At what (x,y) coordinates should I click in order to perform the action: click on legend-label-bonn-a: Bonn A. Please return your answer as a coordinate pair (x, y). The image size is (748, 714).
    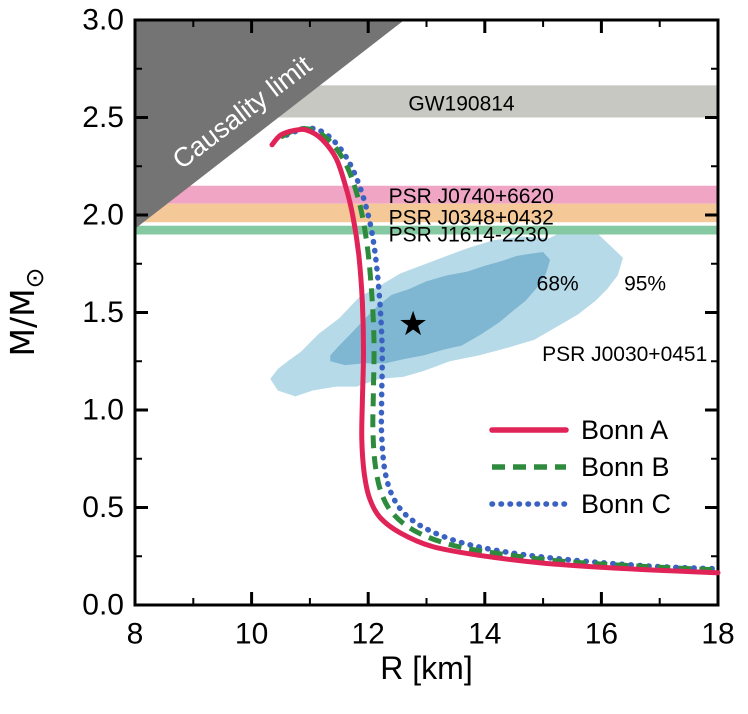
    Looking at the image, I should click on (624, 430).